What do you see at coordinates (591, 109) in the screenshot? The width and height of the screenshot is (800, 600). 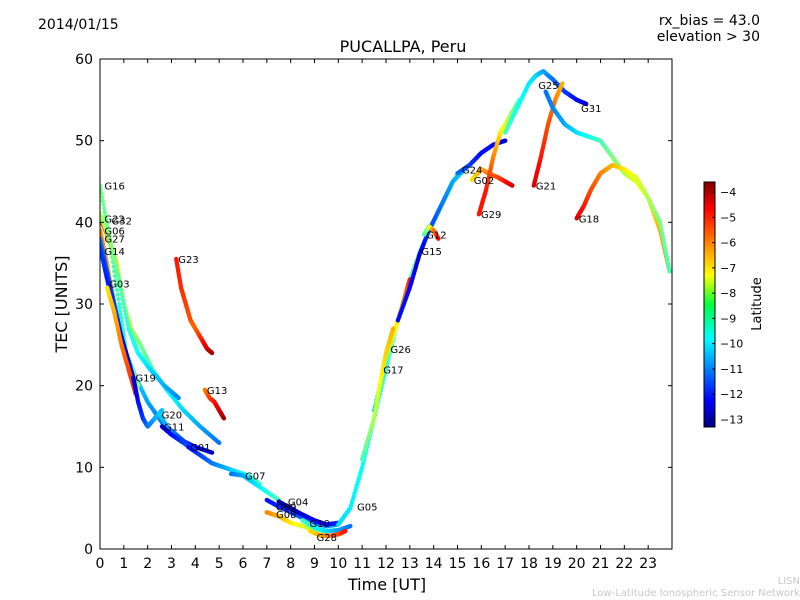 I see `series-label: G31` at bounding box center [591, 109].